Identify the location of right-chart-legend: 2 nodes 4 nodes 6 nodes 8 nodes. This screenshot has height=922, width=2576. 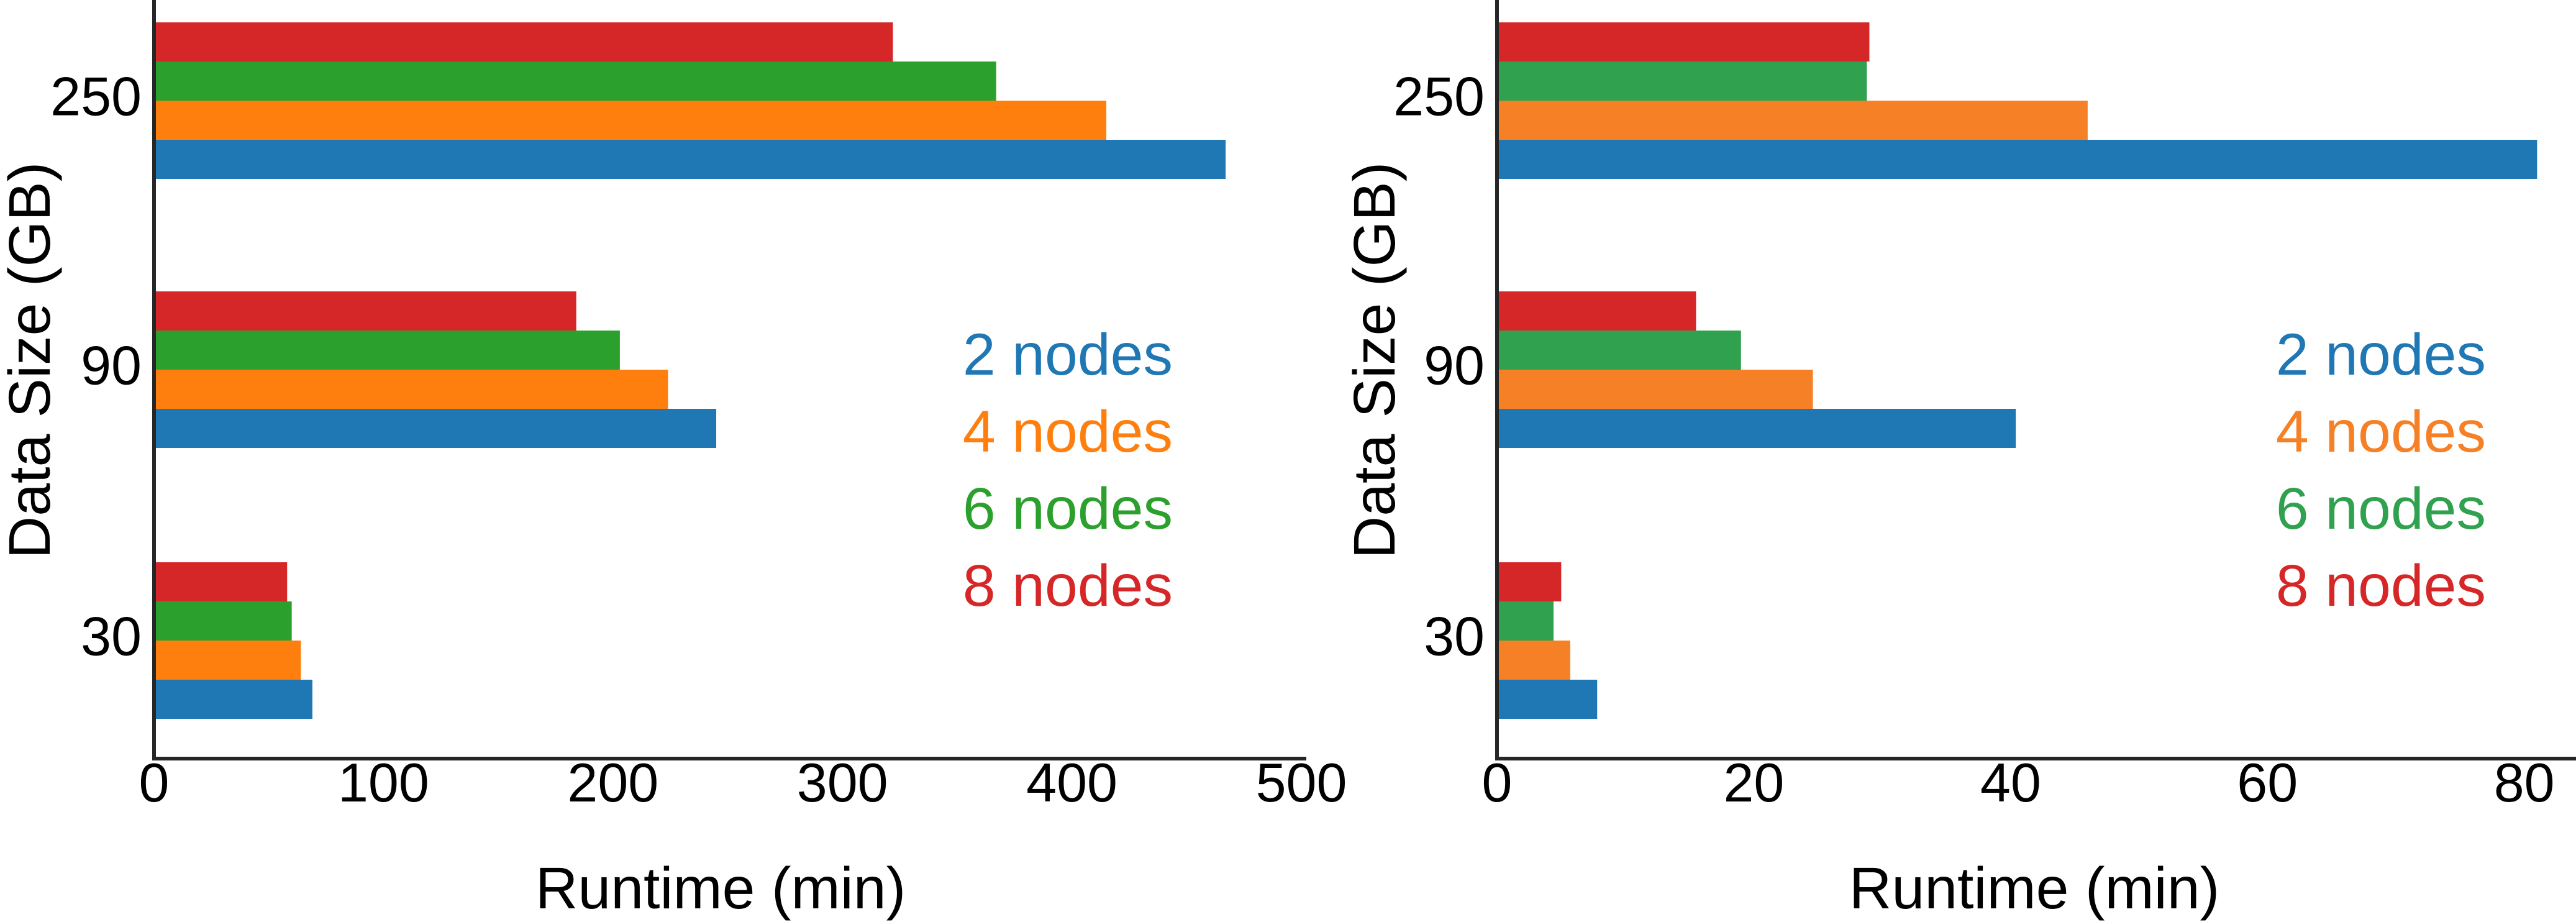
(2381, 471).